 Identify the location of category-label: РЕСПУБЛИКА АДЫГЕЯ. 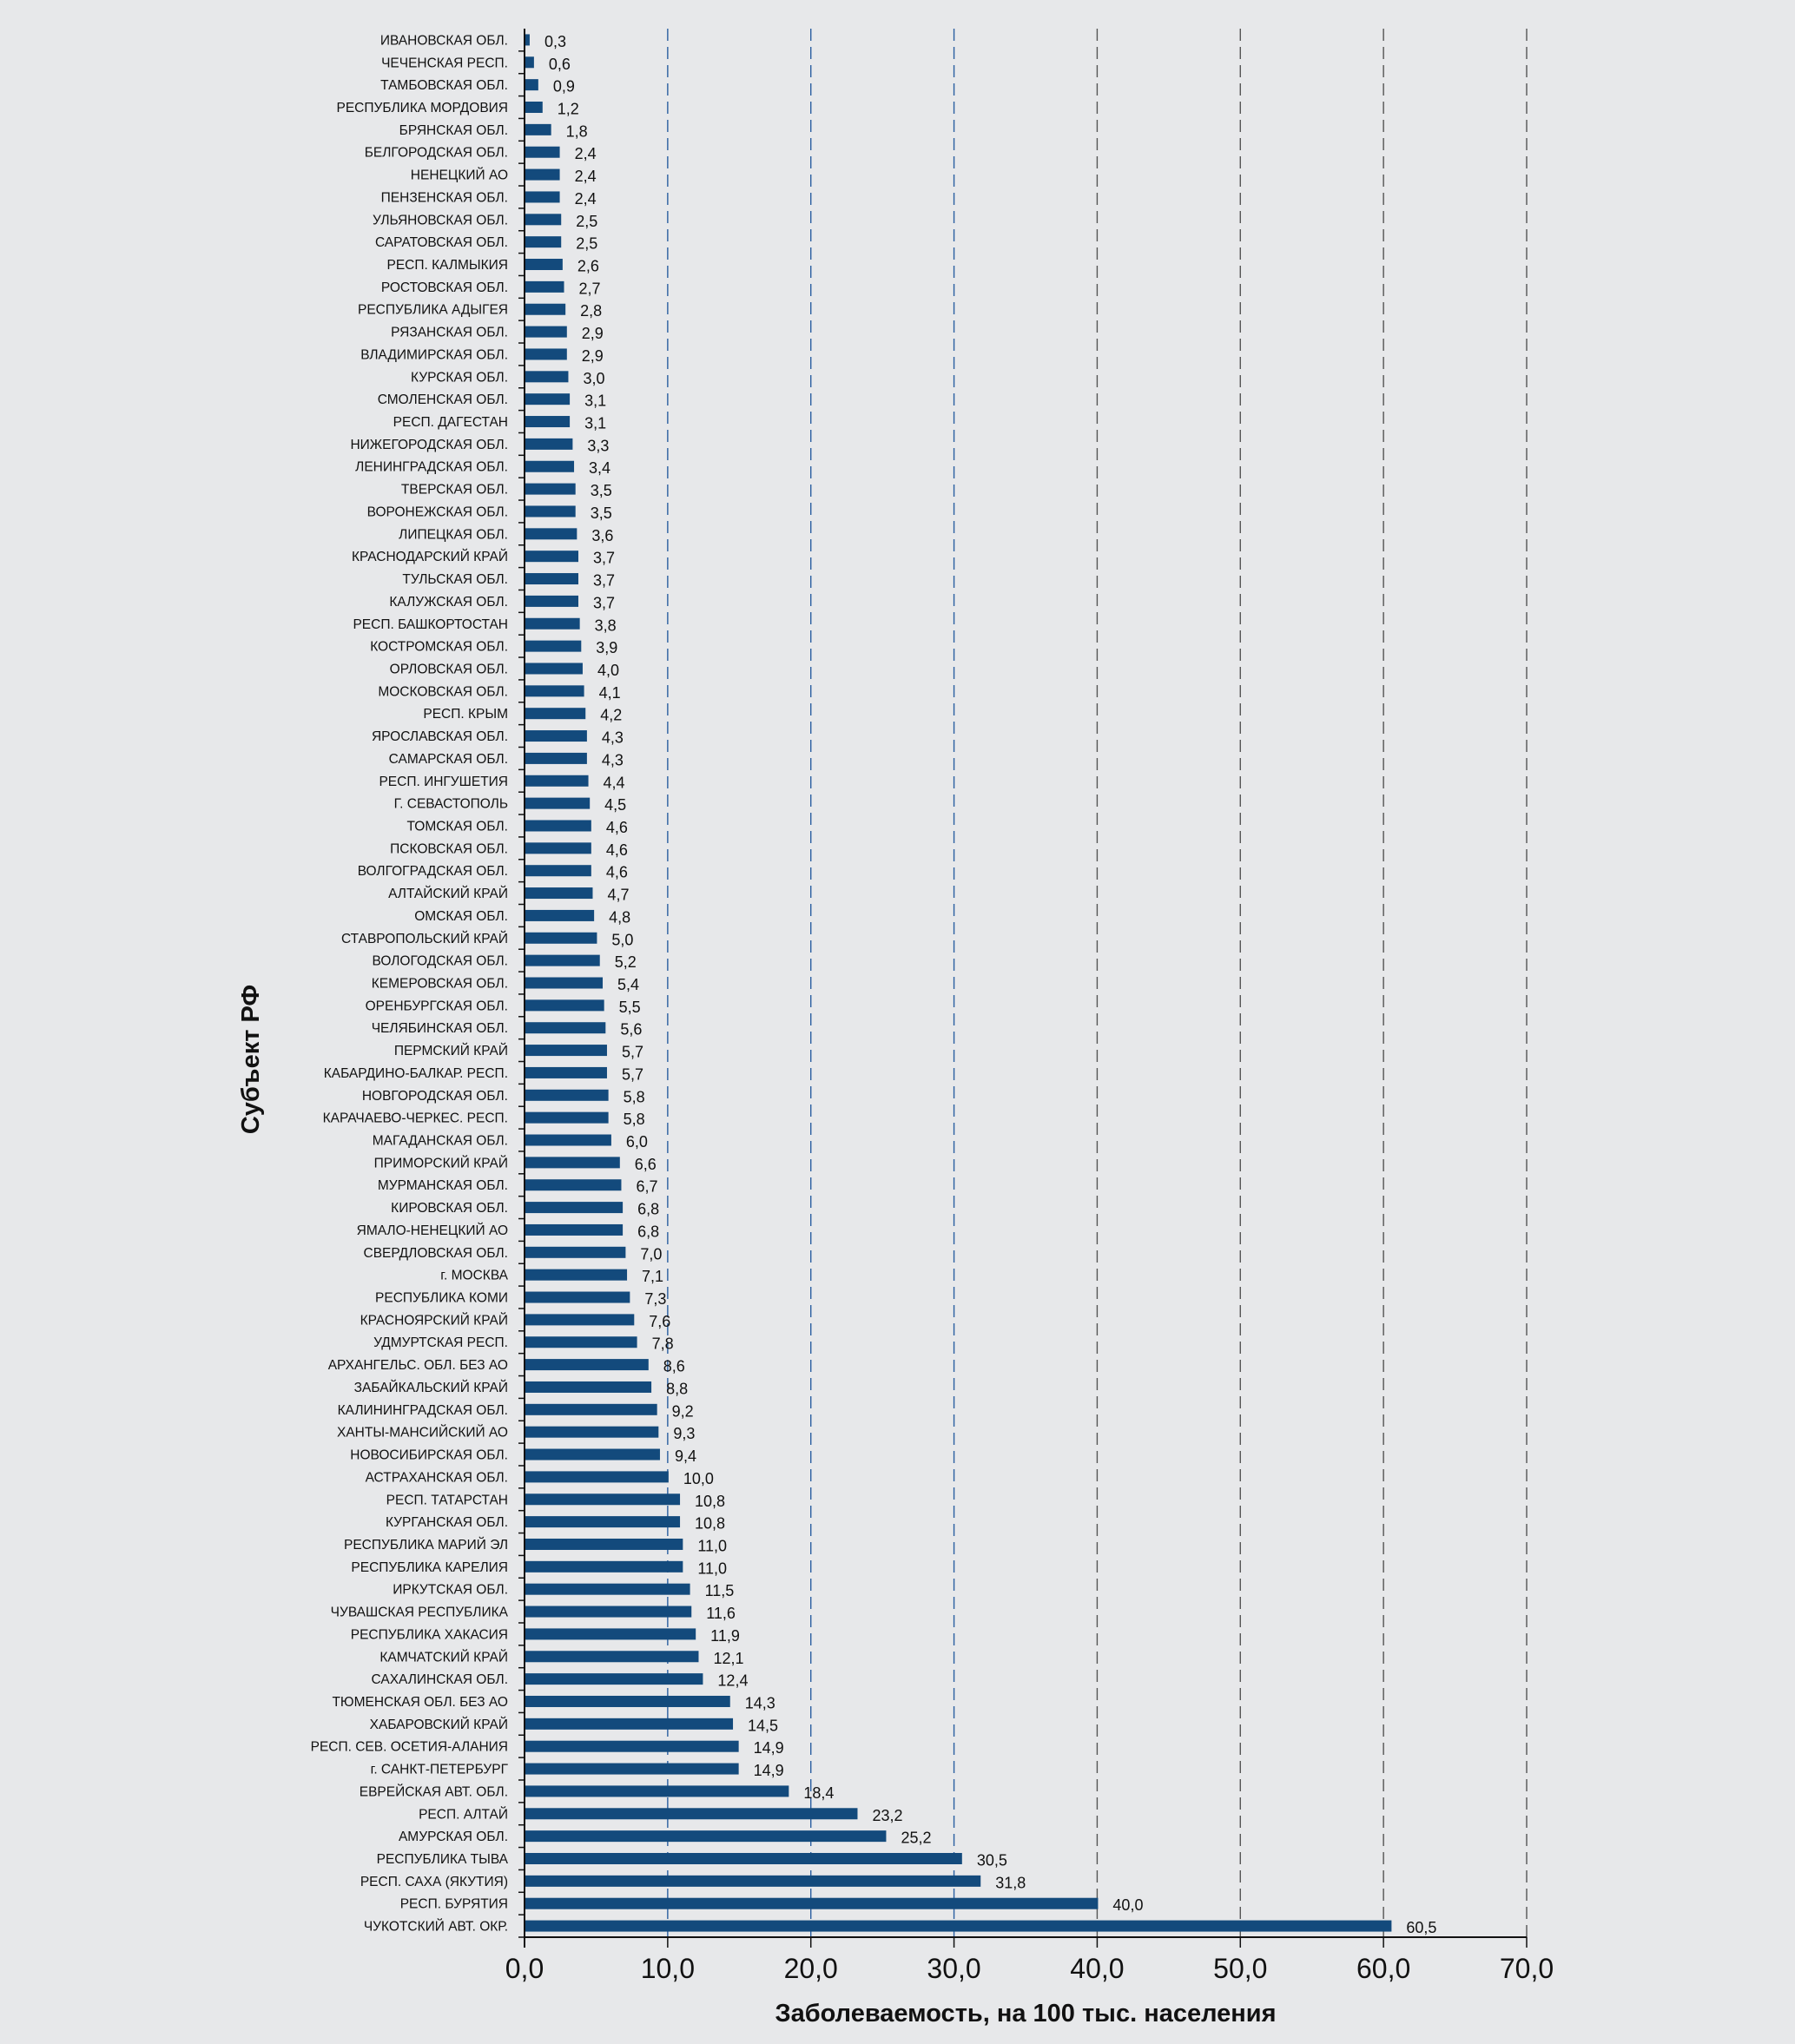
(433, 310).